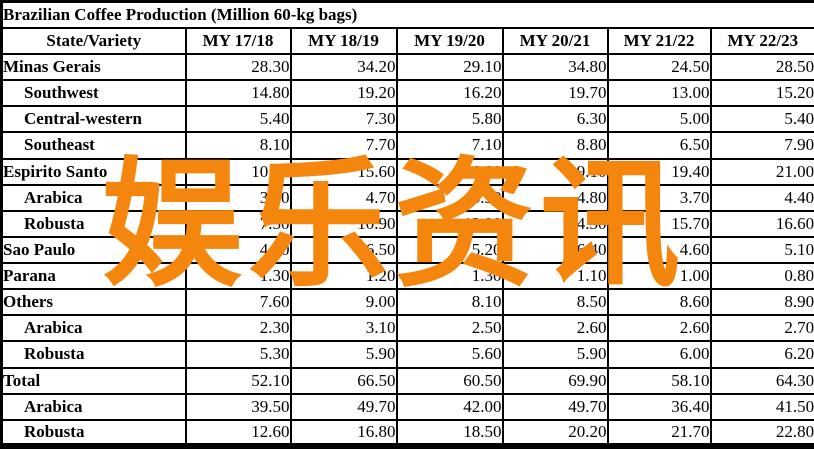 The image size is (814, 449). I want to click on value-cell: 12.90, so click(449, 223).